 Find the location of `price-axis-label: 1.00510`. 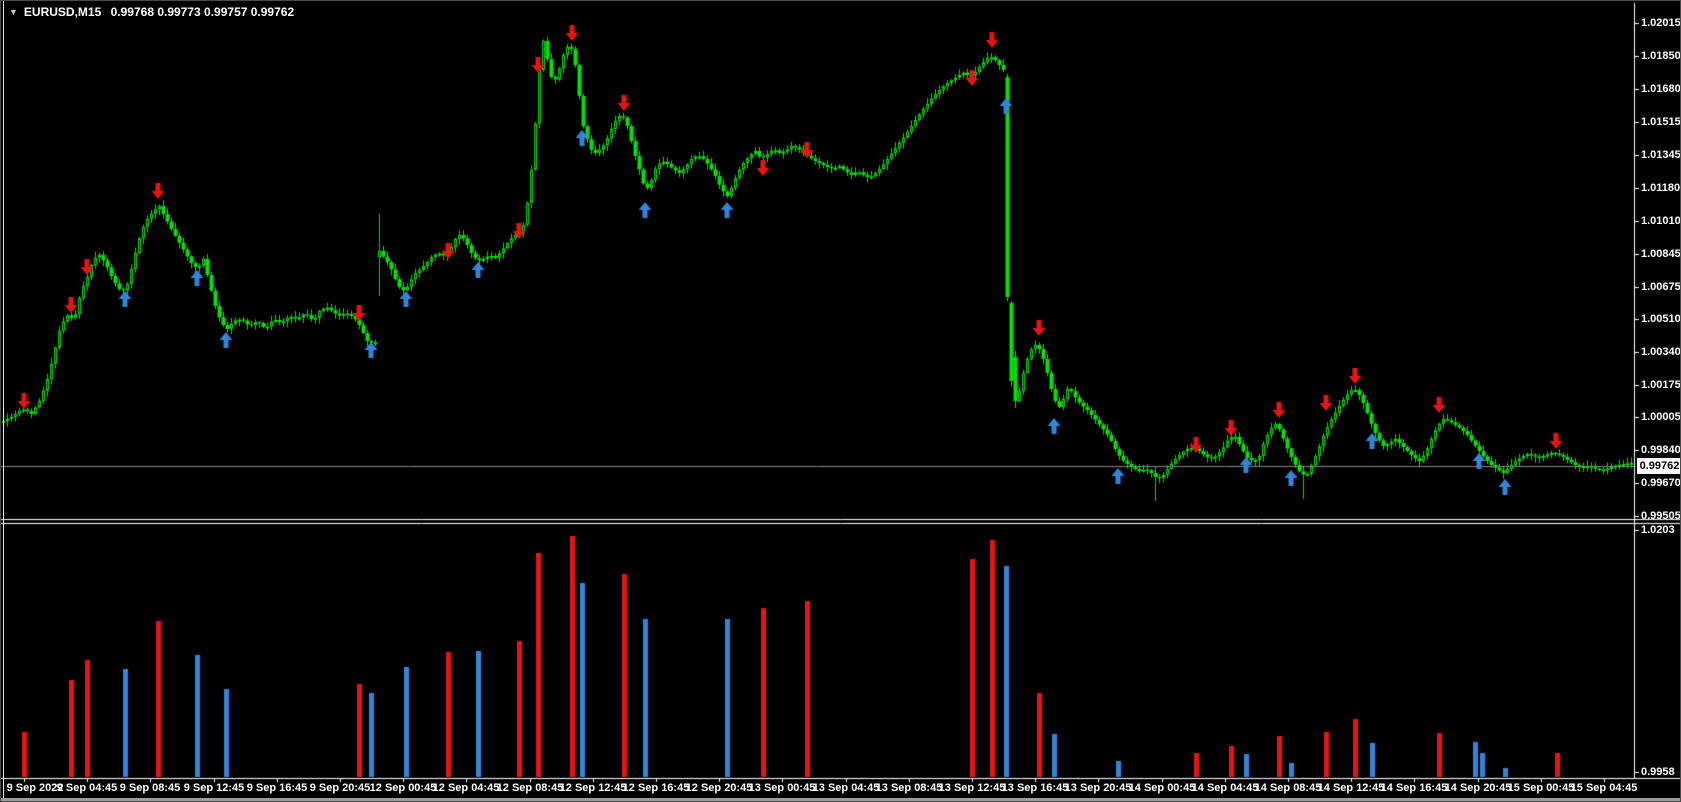

price-axis-label: 1.00510 is located at coordinates (1661, 319).